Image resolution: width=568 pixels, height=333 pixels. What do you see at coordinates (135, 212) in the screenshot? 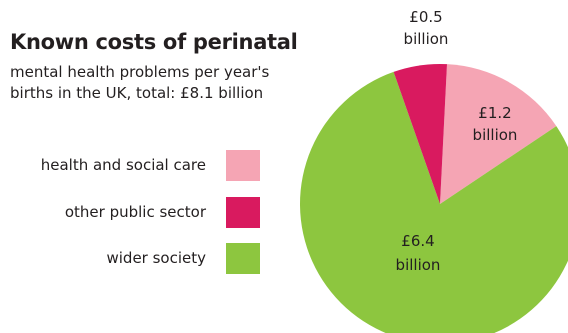
I see `legend-label-other-public-sector: other public sector` at bounding box center [135, 212].